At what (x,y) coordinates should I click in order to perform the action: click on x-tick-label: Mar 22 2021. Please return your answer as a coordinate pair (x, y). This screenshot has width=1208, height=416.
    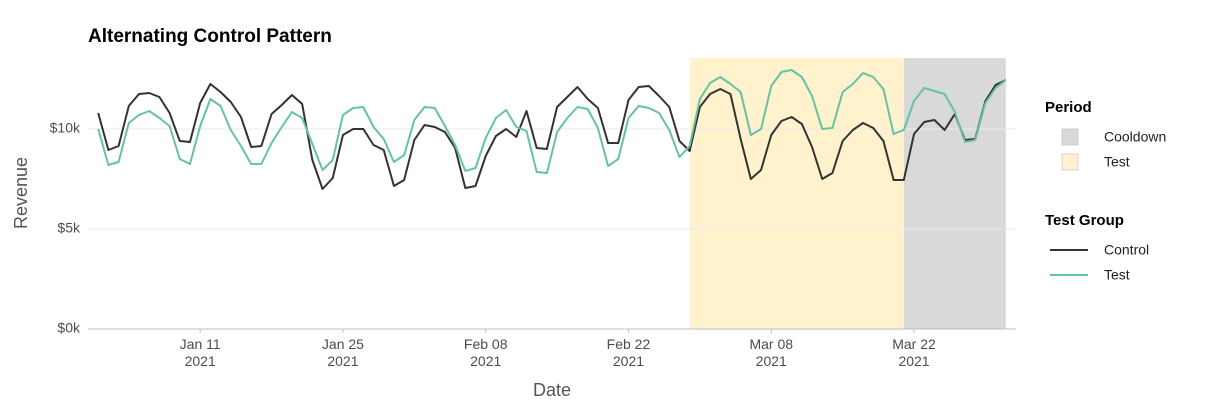
    Looking at the image, I should click on (914, 352).